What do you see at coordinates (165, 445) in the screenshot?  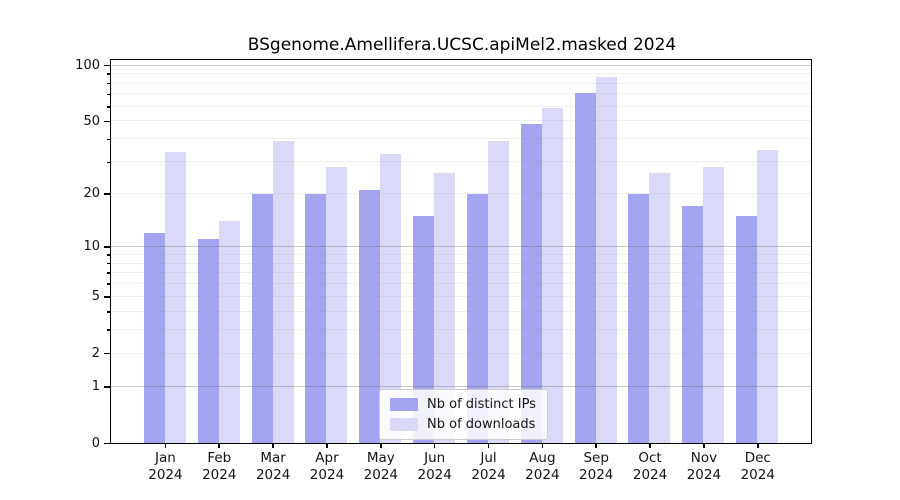 I see `x-tick-jan` at bounding box center [165, 445].